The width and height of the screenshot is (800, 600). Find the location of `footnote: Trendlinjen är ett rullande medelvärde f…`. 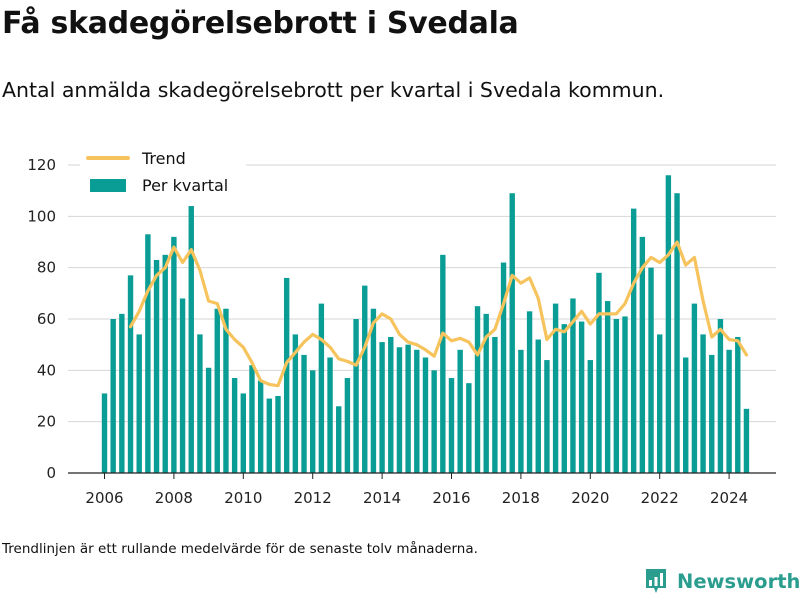

footnote: Trendlinjen är ett rullande medelvärde f… is located at coordinates (240, 549).